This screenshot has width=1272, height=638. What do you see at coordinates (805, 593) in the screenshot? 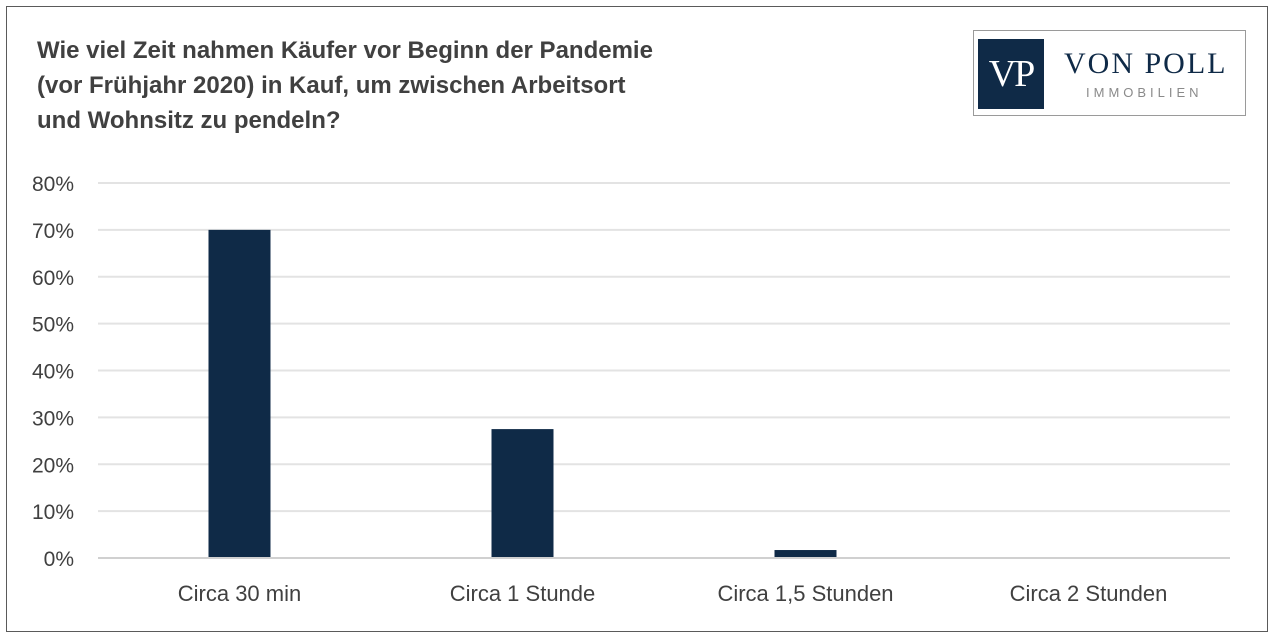
I see `x-category-label: Circa 1,5 Stunden` at bounding box center [805, 593].